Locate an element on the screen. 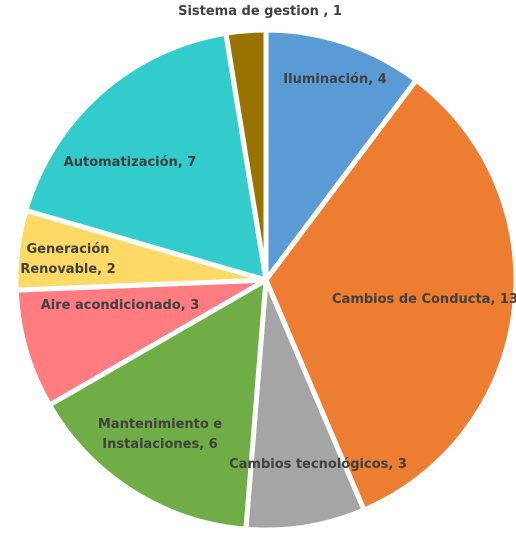  data-label: Cambios de Conducta, 13 is located at coordinates (424, 299).